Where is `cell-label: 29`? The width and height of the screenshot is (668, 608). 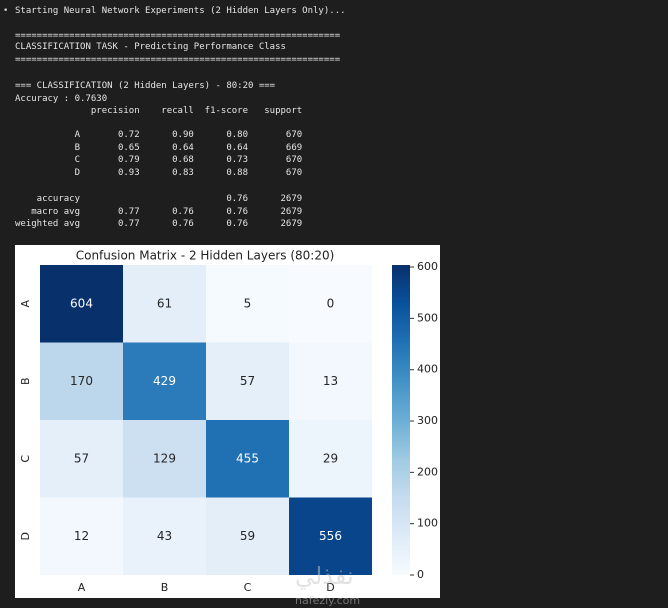 cell-label: 29 is located at coordinates (330, 458).